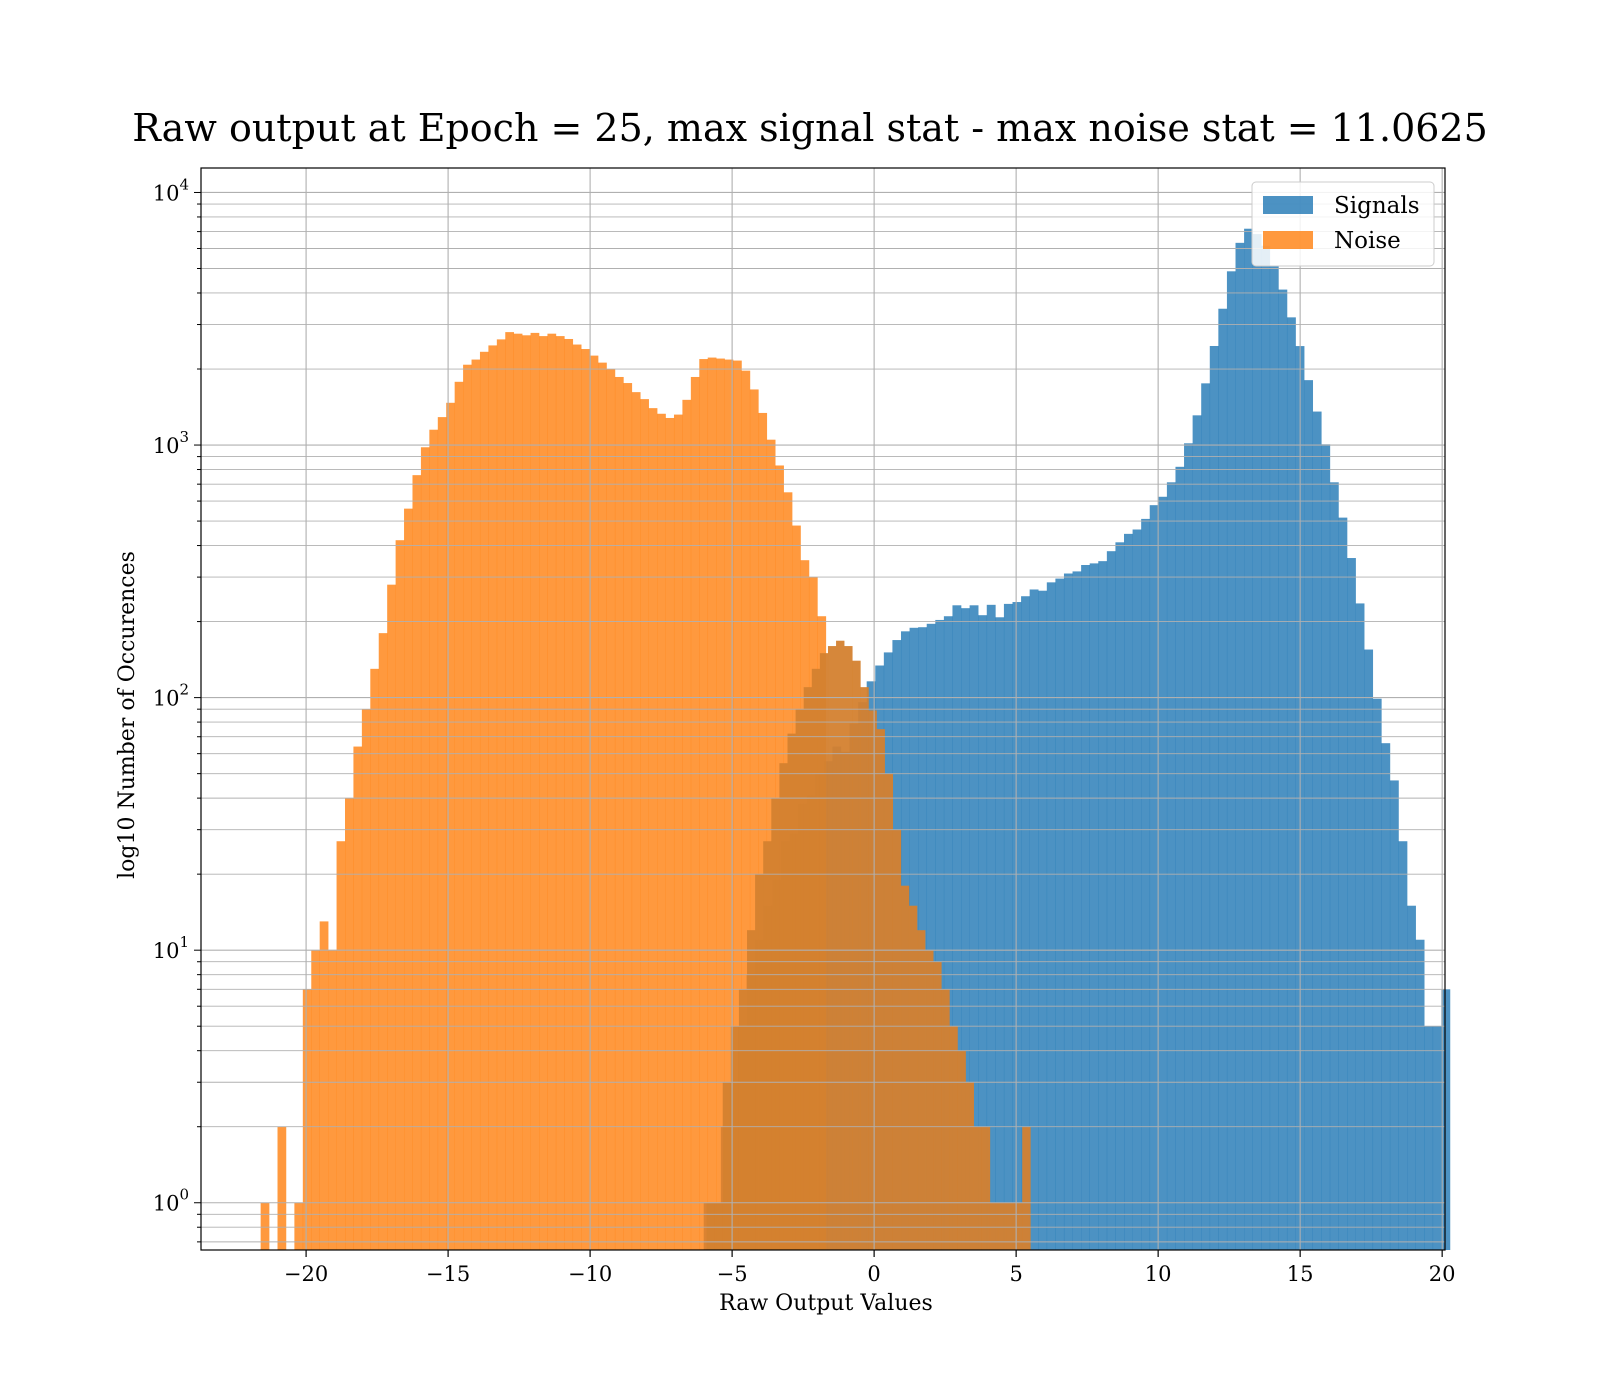  I want to click on y-axis-ticks: 100 101 102 103 104, so click(177, 709).